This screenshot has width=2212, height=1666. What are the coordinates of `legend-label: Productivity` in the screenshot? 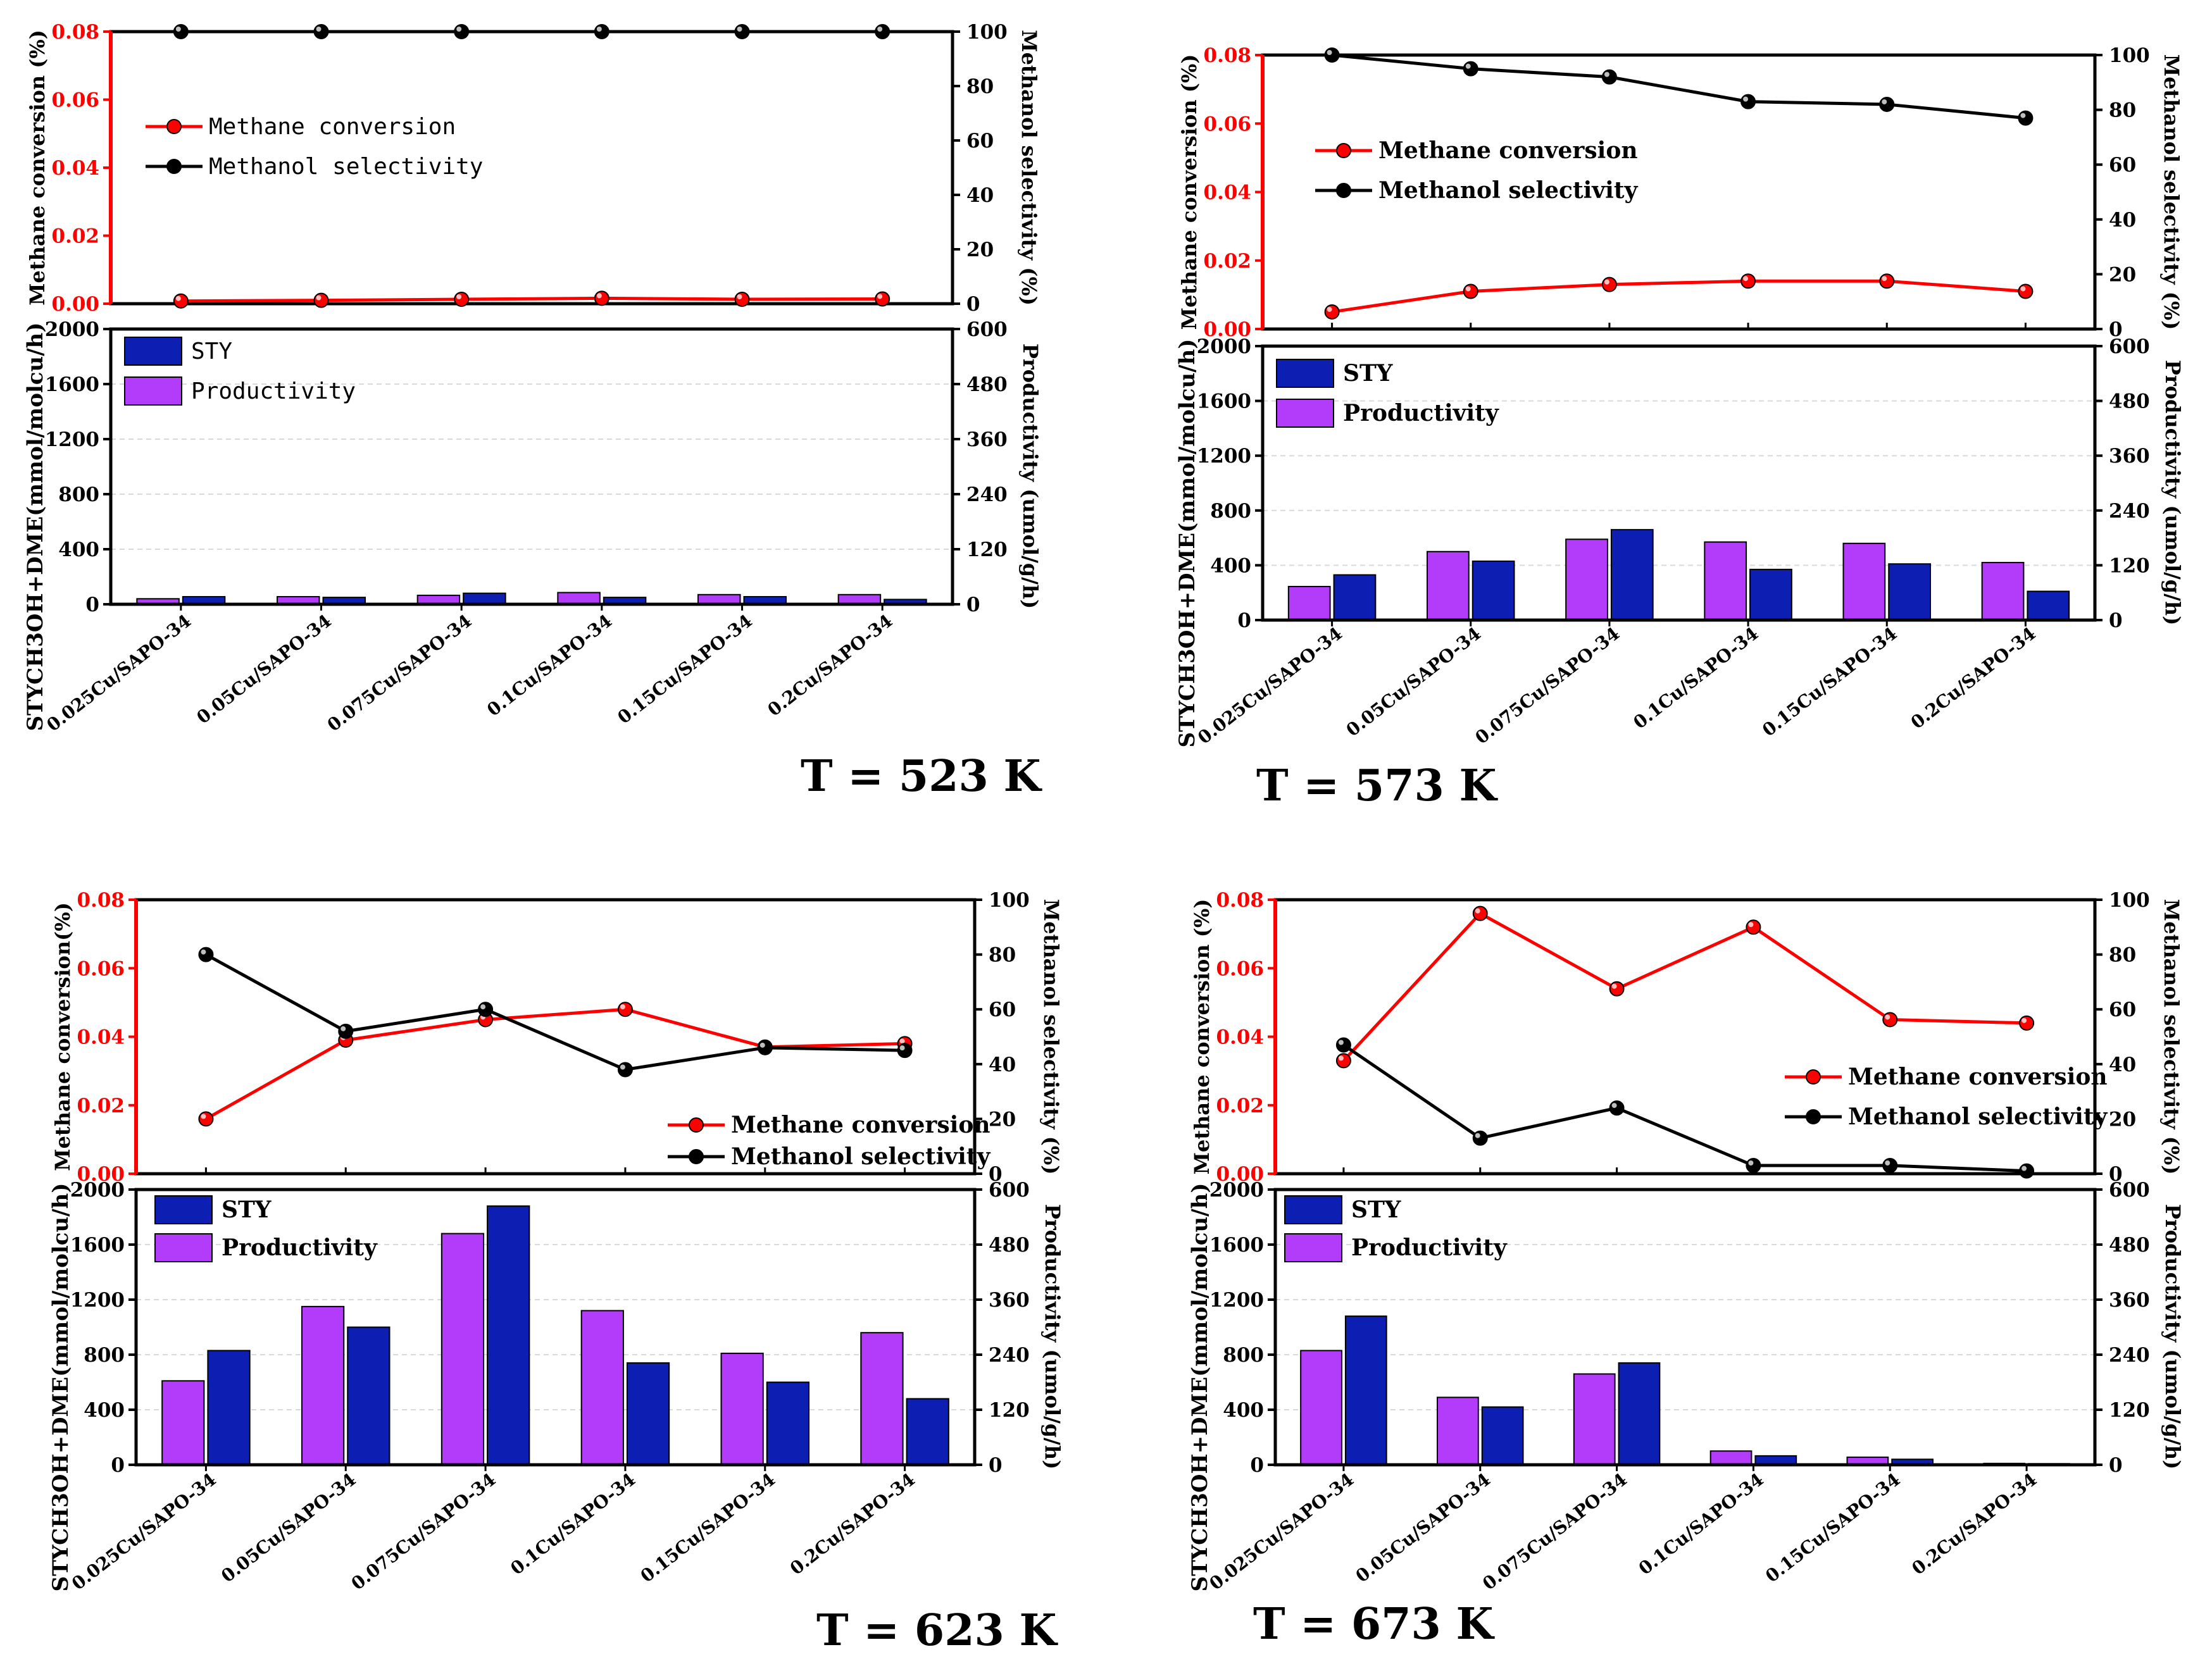 It's located at (1429, 1248).